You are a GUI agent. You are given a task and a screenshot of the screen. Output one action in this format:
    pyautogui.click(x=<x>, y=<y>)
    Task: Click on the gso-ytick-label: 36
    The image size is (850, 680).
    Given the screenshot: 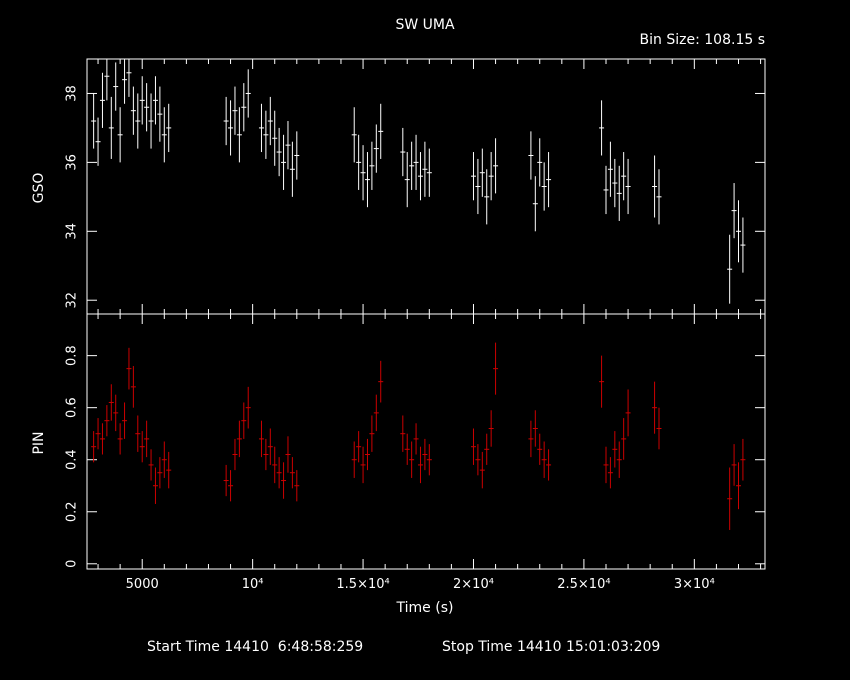 What is the action you would take?
    pyautogui.click(x=72, y=162)
    